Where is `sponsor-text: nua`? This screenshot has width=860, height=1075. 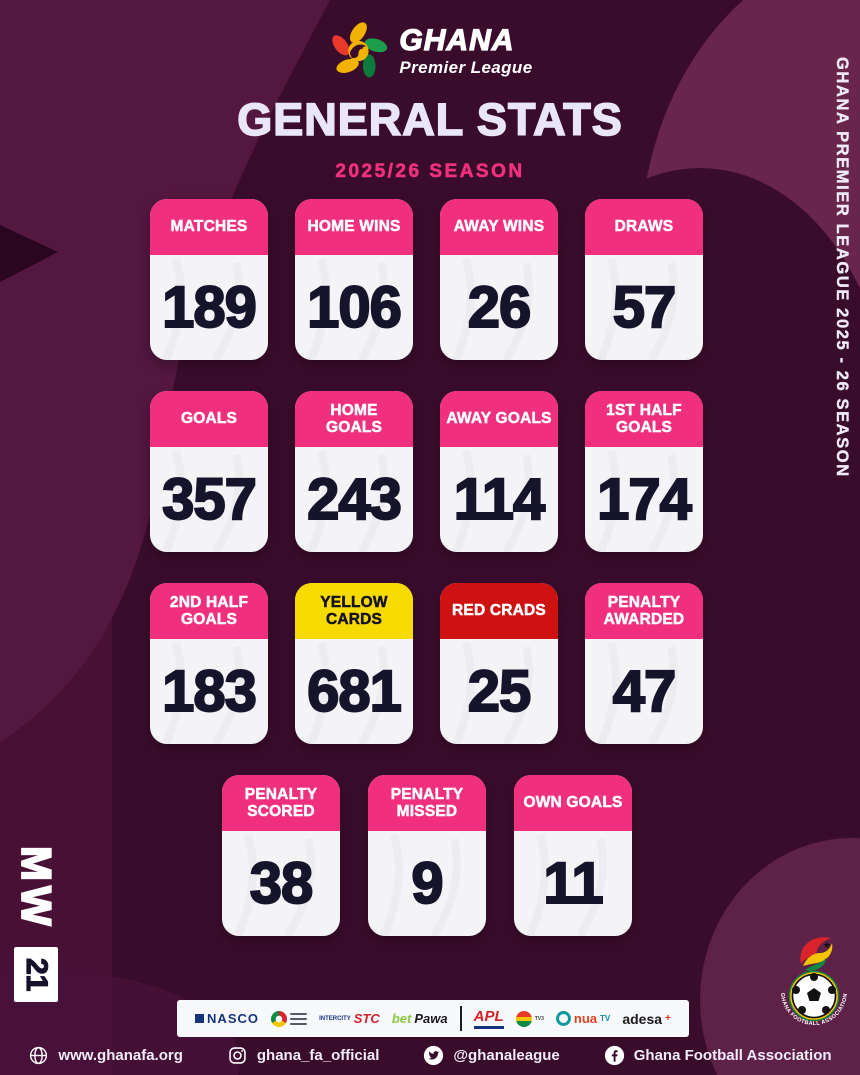 sponsor-text: nua is located at coordinates (585, 1018).